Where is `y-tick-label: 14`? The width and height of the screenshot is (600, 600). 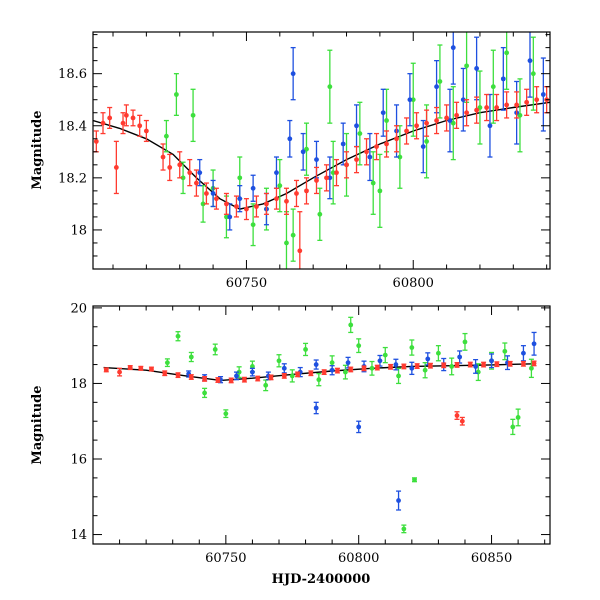
y-tick-label: 14 is located at coordinates (78, 535).